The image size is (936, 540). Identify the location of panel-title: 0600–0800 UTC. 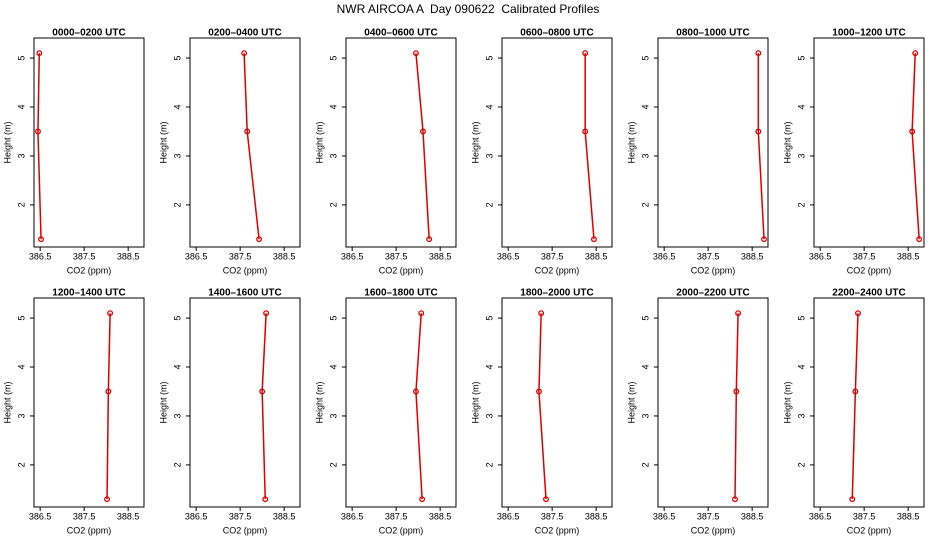
(556, 33).